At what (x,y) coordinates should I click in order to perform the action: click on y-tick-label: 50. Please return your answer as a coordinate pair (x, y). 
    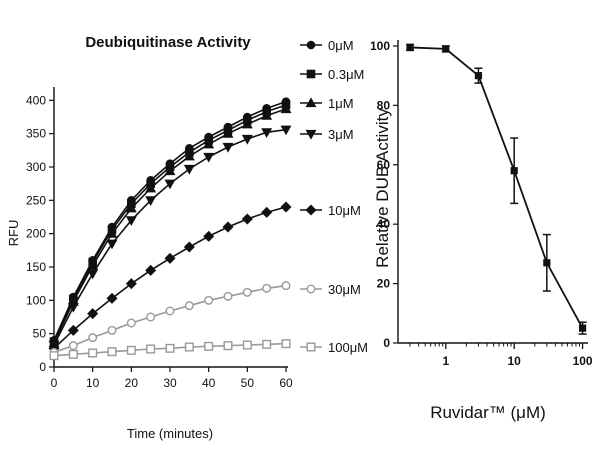
    Looking at the image, I should click on (40, 334).